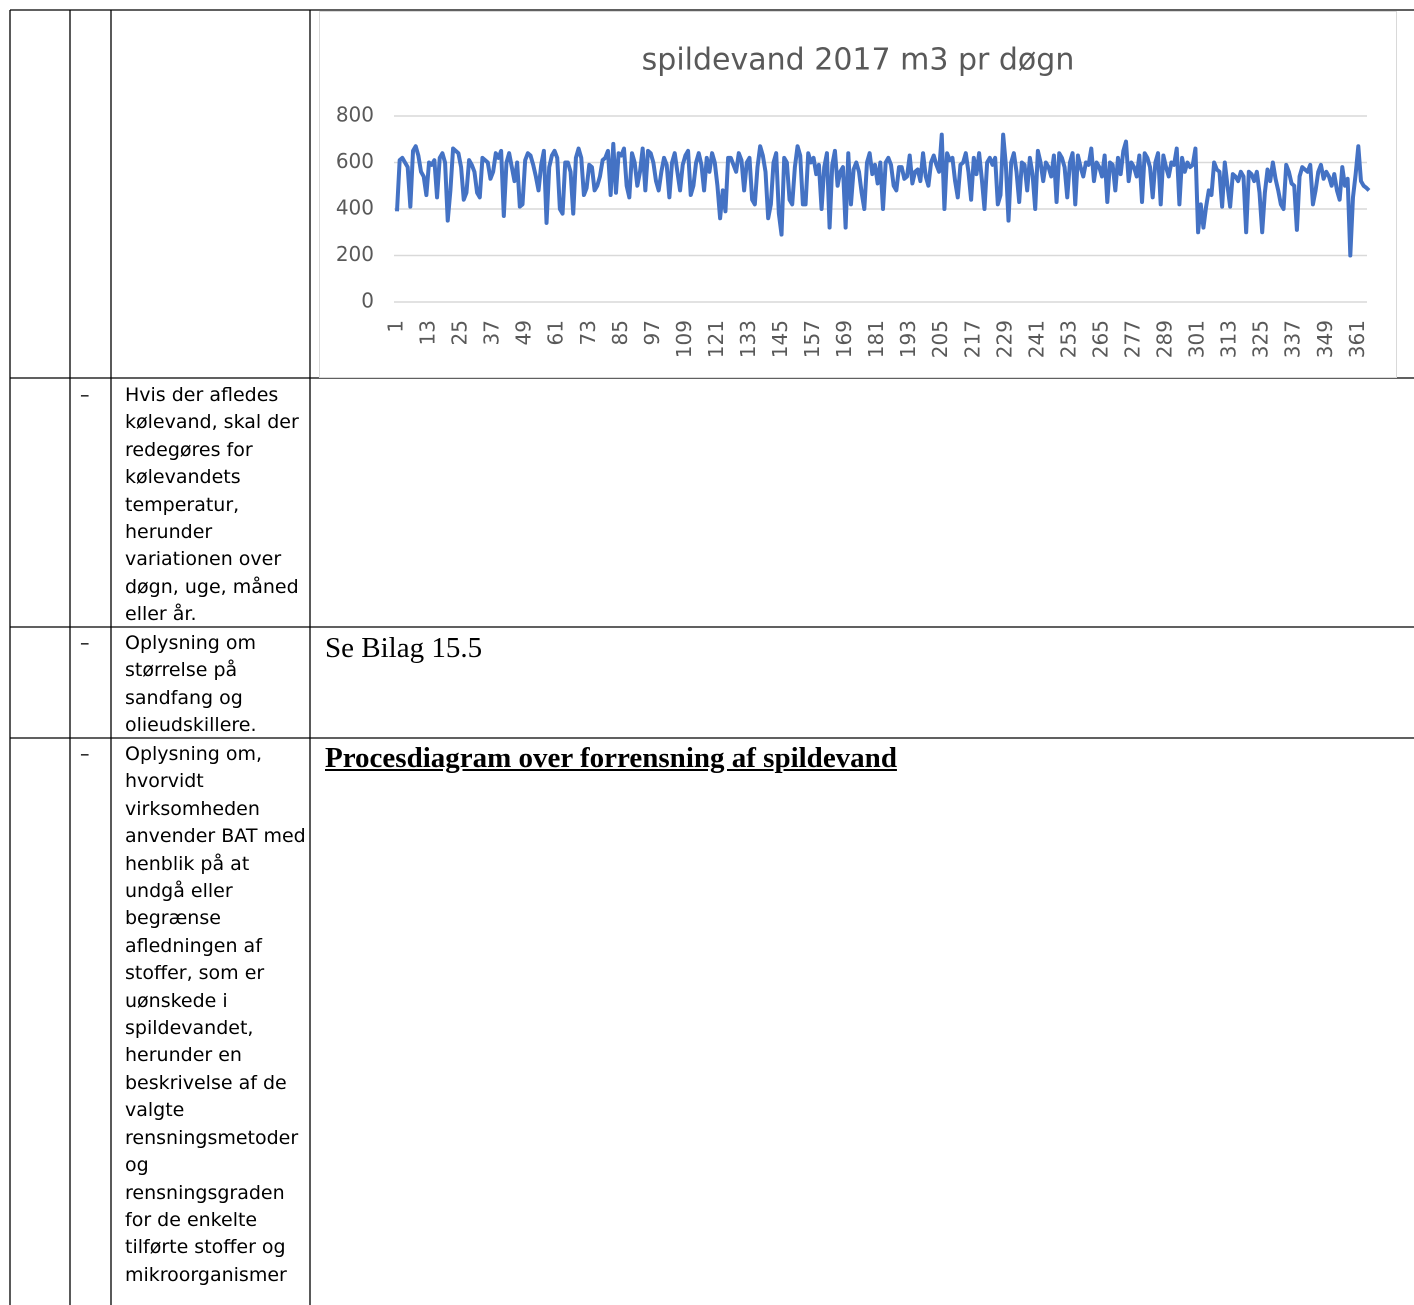 This screenshot has width=1414, height=1305. Describe the element at coordinates (355, 208) in the screenshot. I see `y-tick-label: 400` at that location.